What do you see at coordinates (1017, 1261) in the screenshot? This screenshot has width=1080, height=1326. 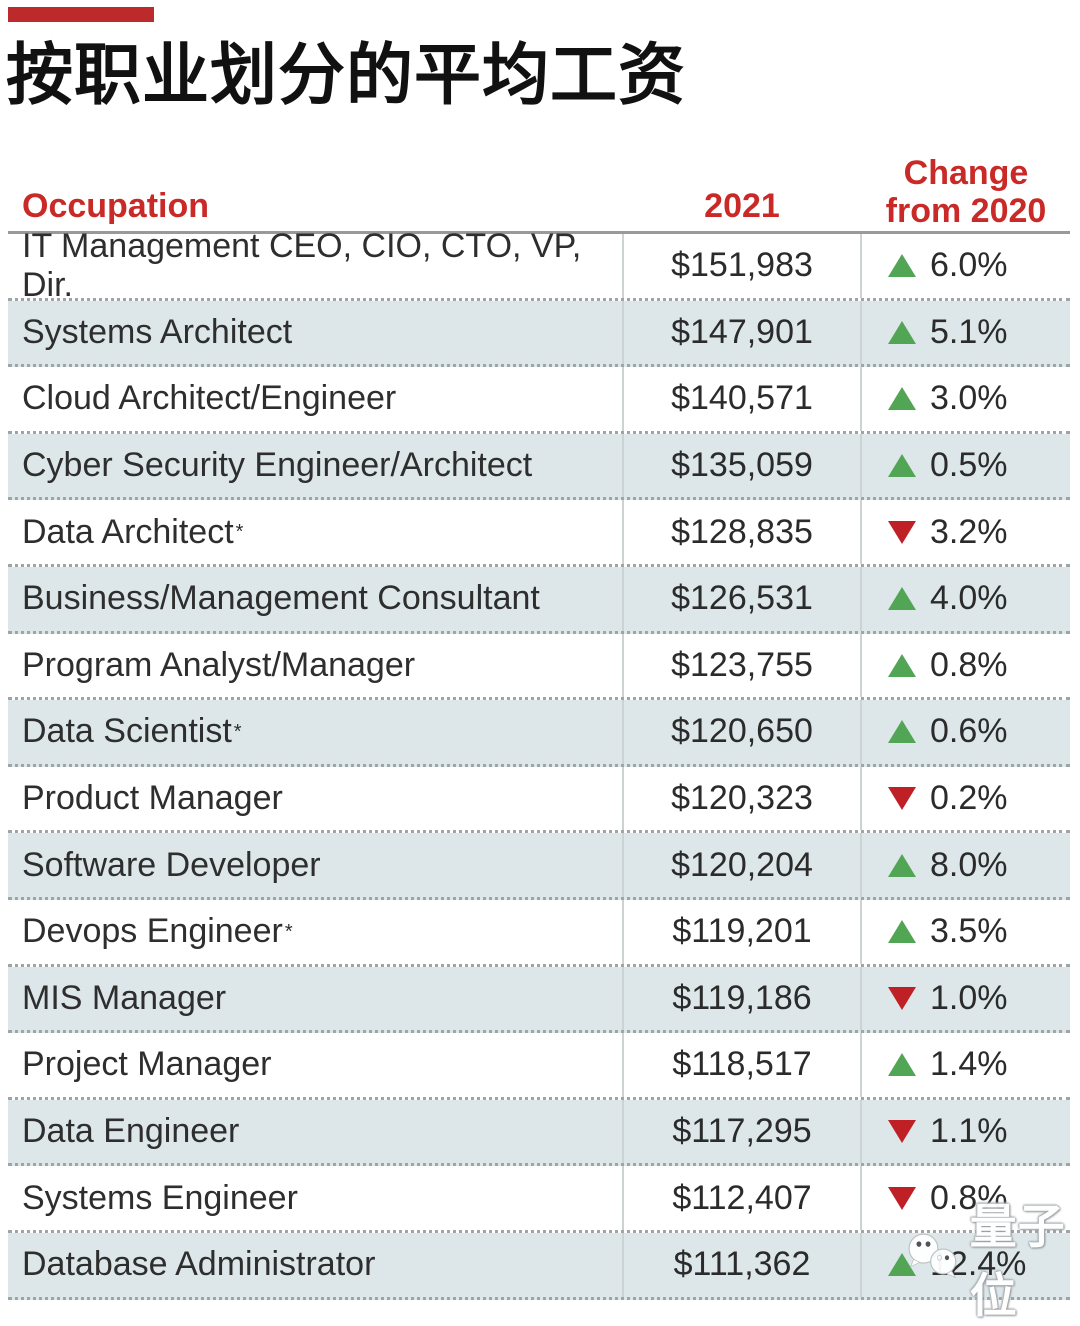 I see `watermark-text: 量子位` at bounding box center [1017, 1261].